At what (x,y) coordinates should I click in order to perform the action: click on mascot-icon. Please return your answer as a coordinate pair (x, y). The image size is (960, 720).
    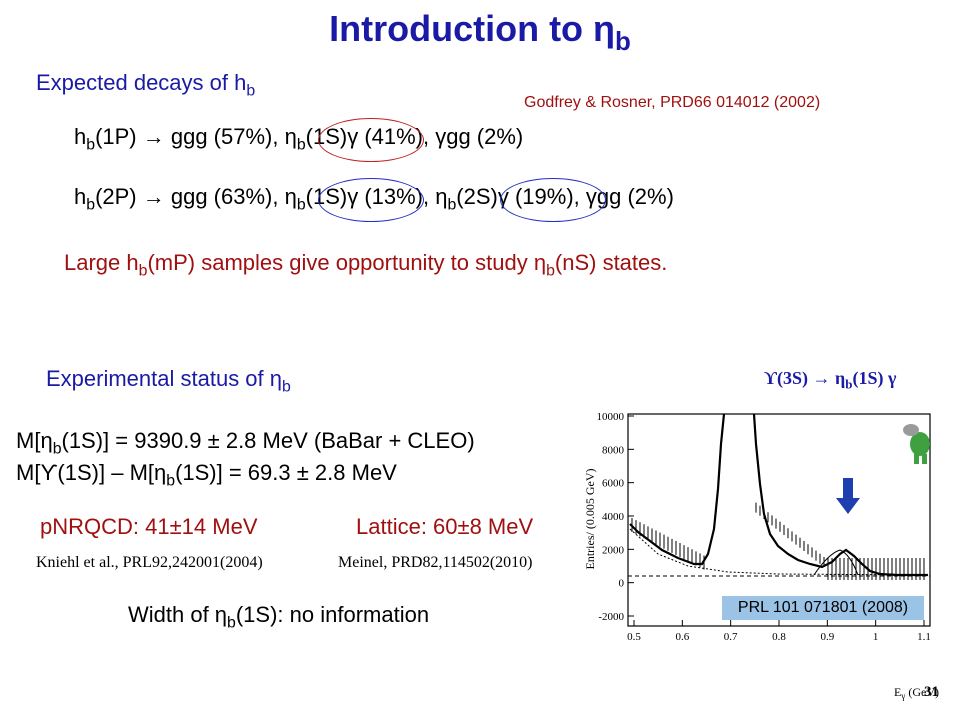
    Looking at the image, I should click on (916, 444).